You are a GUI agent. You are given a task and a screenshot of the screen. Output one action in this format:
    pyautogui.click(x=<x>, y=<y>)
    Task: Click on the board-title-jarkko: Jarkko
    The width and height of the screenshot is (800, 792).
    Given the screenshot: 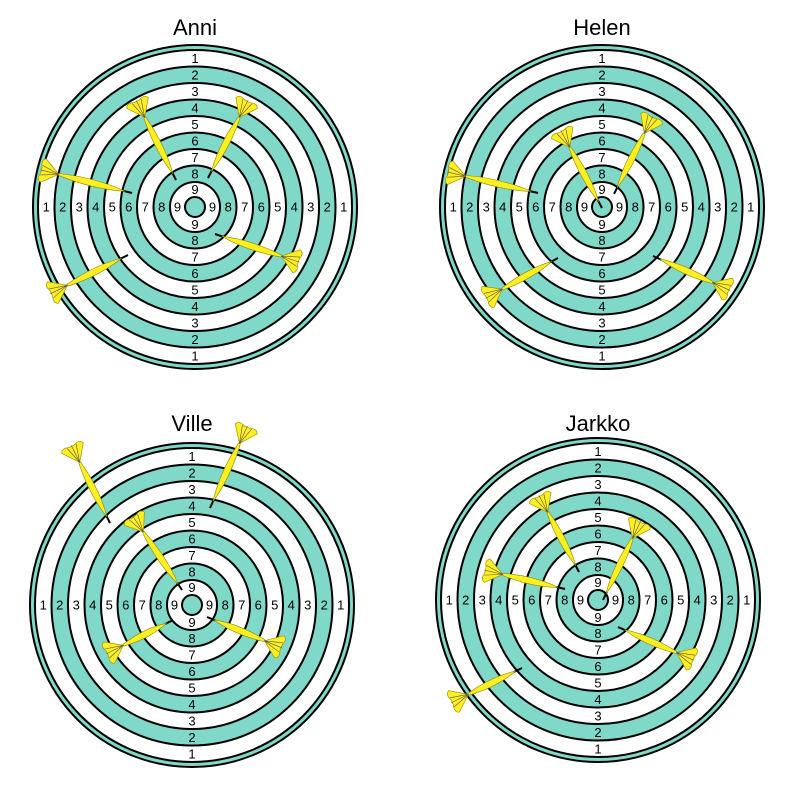 What is the action you would take?
    pyautogui.click(x=598, y=423)
    